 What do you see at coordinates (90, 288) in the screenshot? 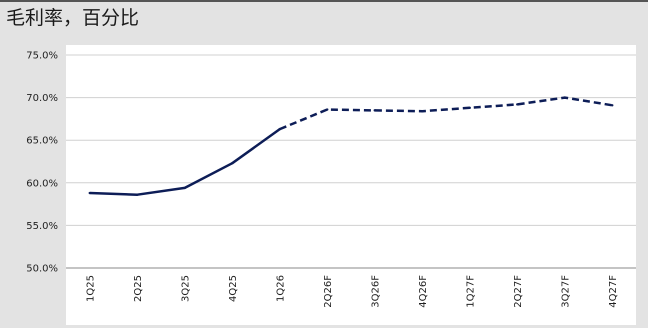
I see `x-tick-label: 1Q25` at bounding box center [90, 288].